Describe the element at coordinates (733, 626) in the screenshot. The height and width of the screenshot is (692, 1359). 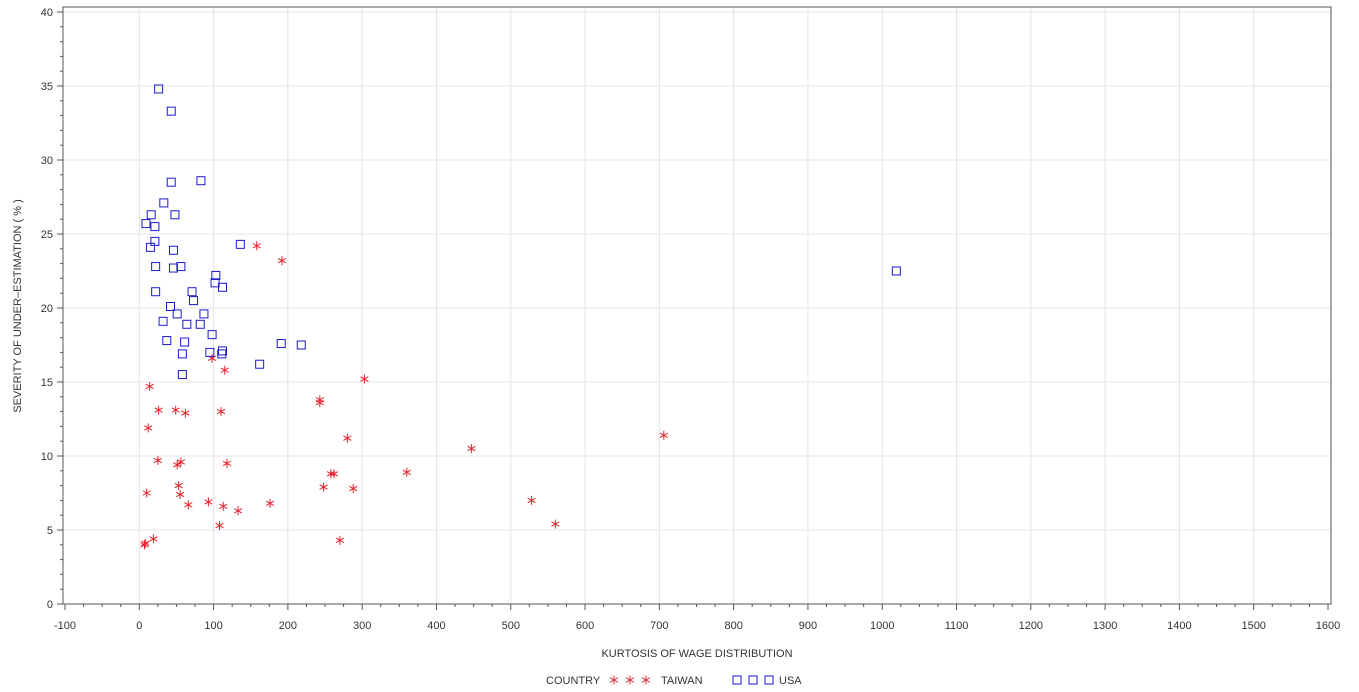
I see `x-tick-label: 800` at that location.